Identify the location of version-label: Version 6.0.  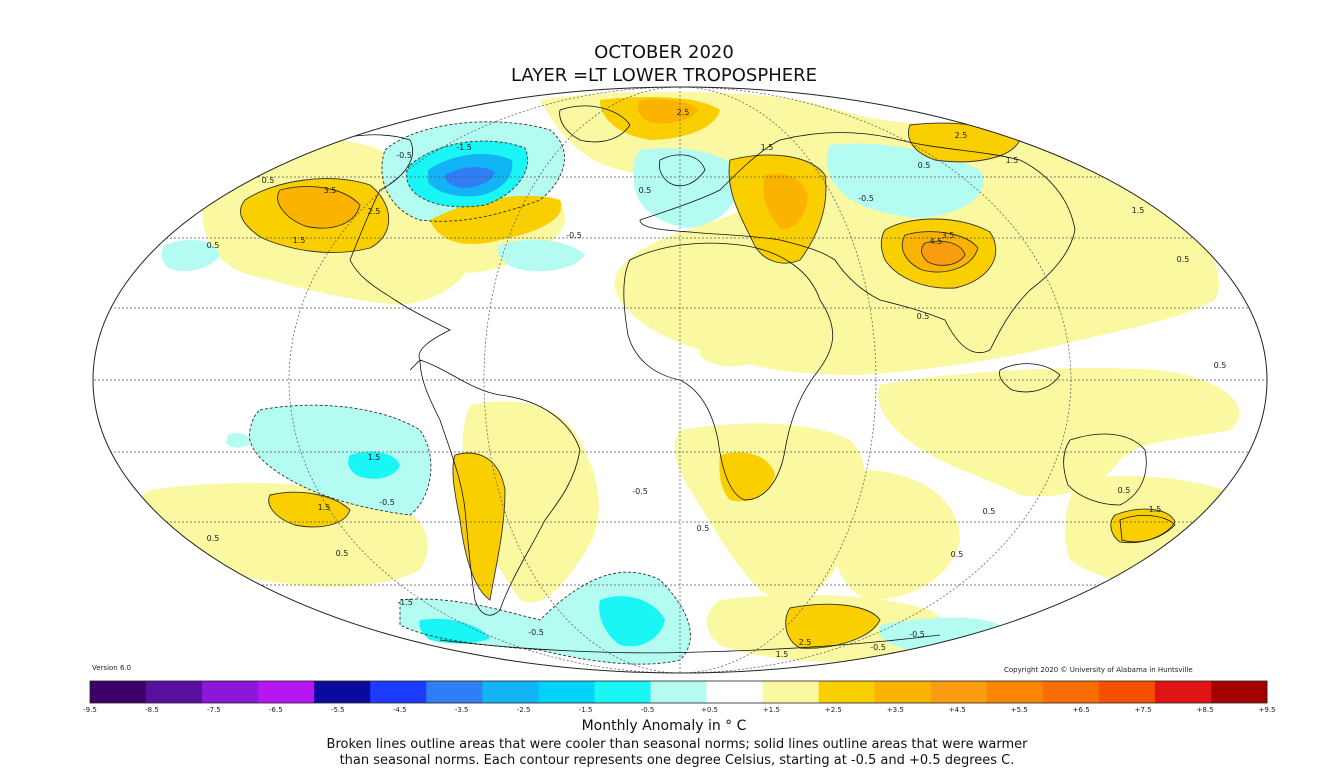
(112, 668).